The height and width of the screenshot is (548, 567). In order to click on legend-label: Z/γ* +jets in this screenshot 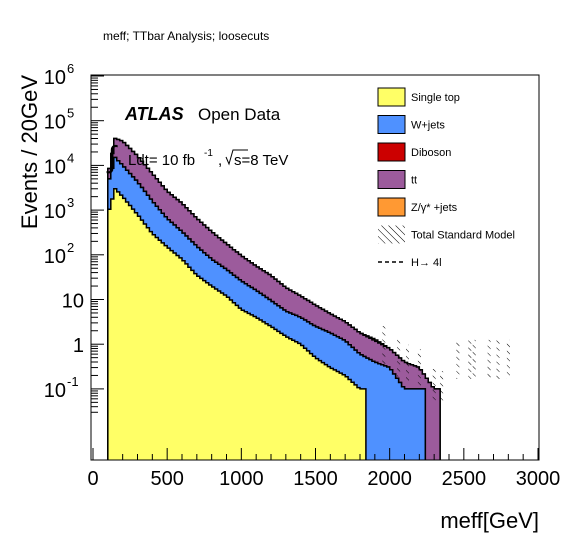, I will do `click(434, 208)`.